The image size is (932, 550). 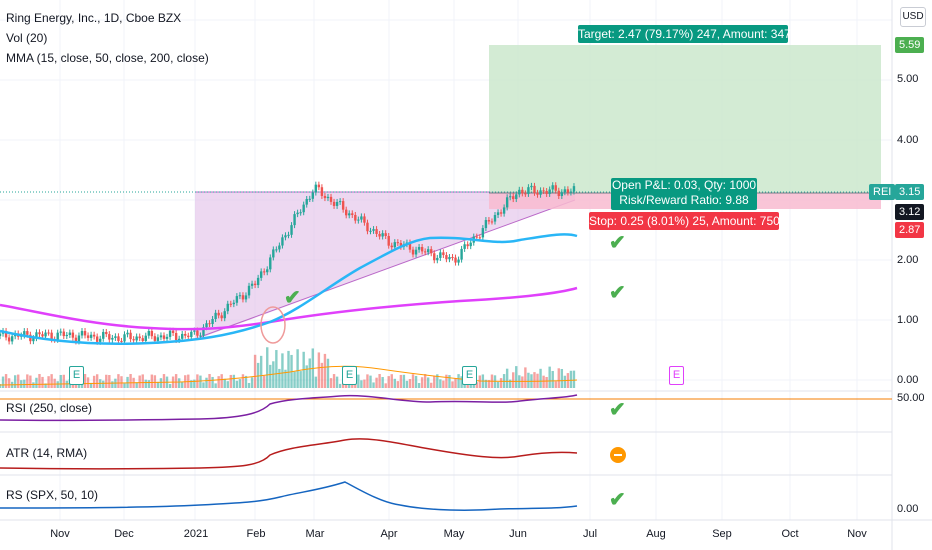 I want to click on stop-label: Stop: 0.25 (8.01%) 25, Amount: 750, so click(x=684, y=221).